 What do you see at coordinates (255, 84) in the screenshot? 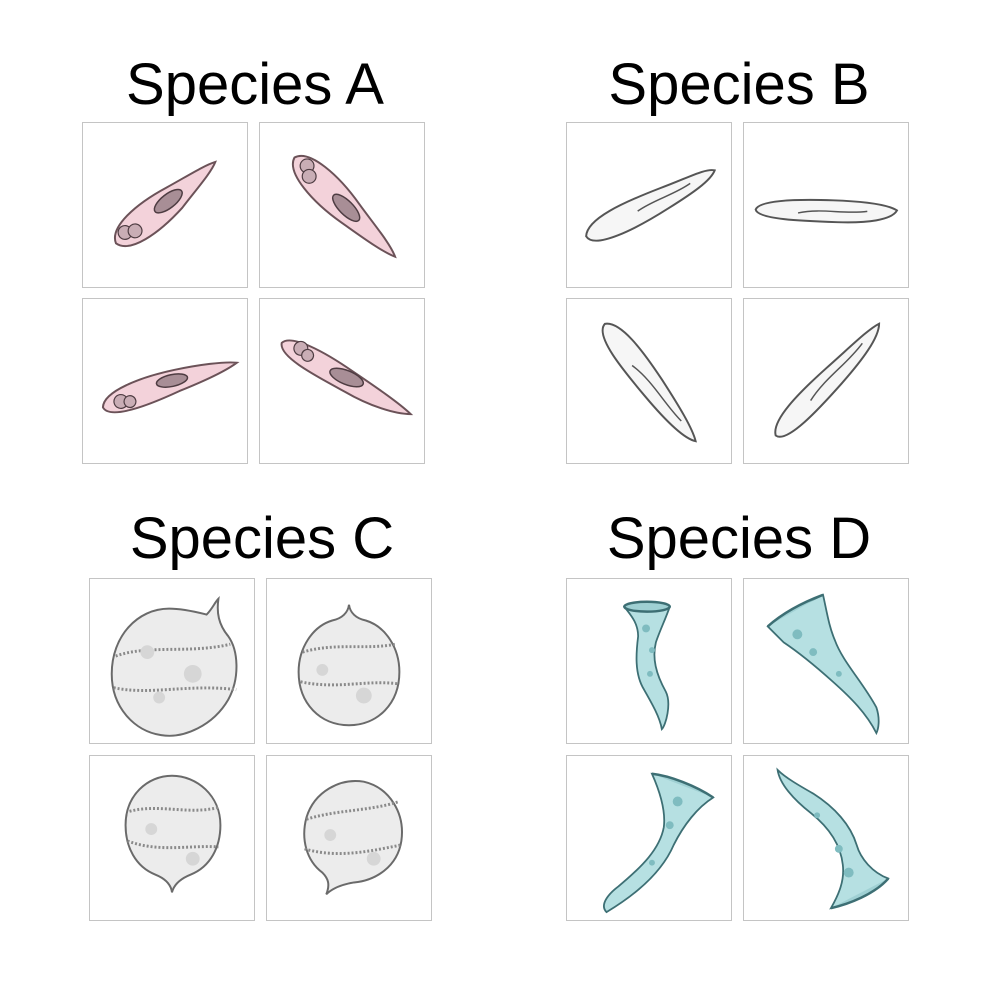
I see `species-a-title: Species A` at bounding box center [255, 84].